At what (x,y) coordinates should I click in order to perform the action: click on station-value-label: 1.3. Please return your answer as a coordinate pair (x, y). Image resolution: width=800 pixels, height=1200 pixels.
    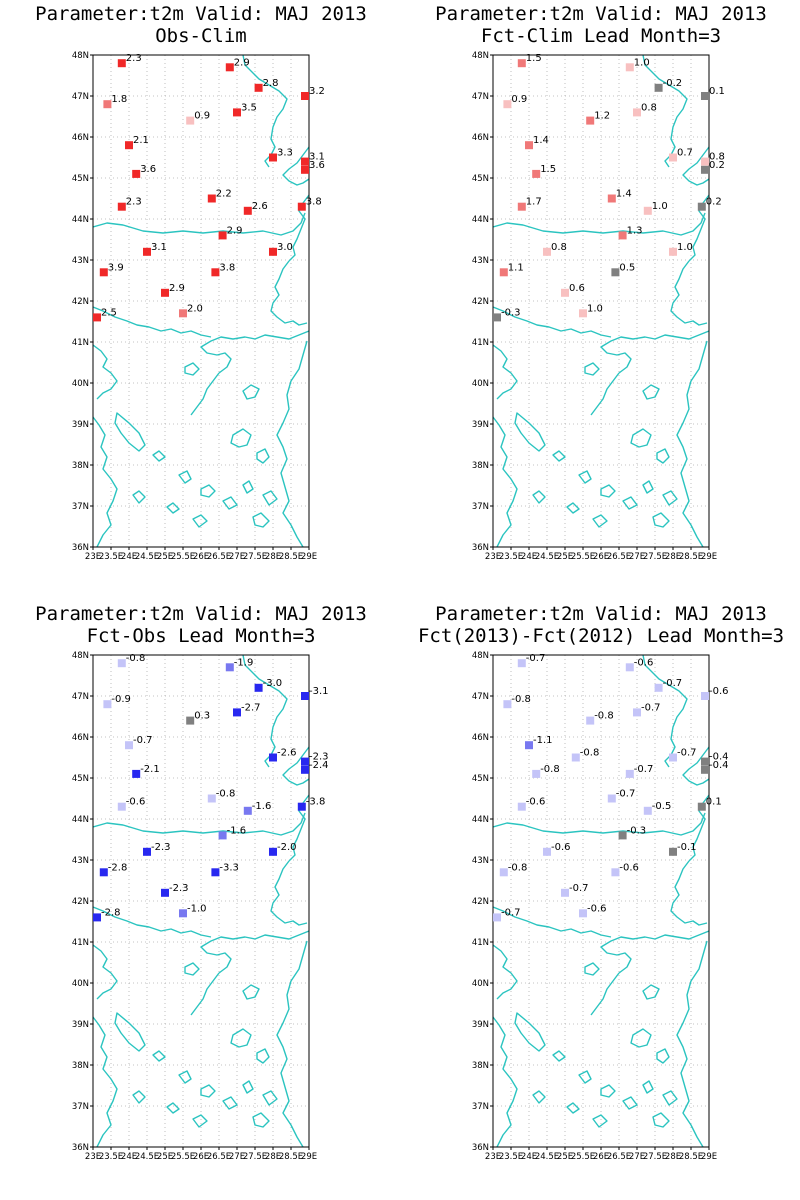
    Looking at the image, I should click on (635, 230).